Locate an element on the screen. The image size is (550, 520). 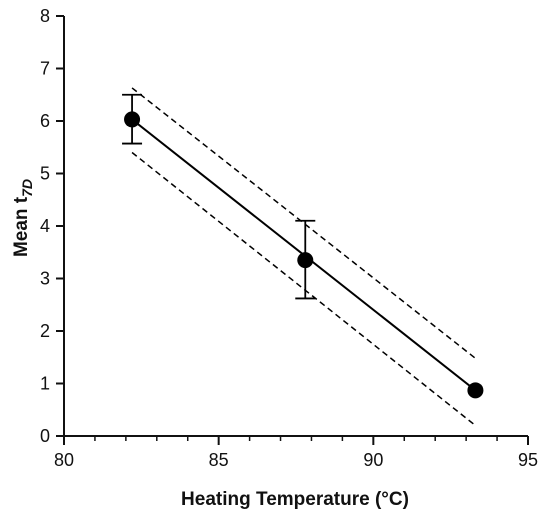
x-axis-title: Heating Temperature (°C) is located at coordinates (295, 499).